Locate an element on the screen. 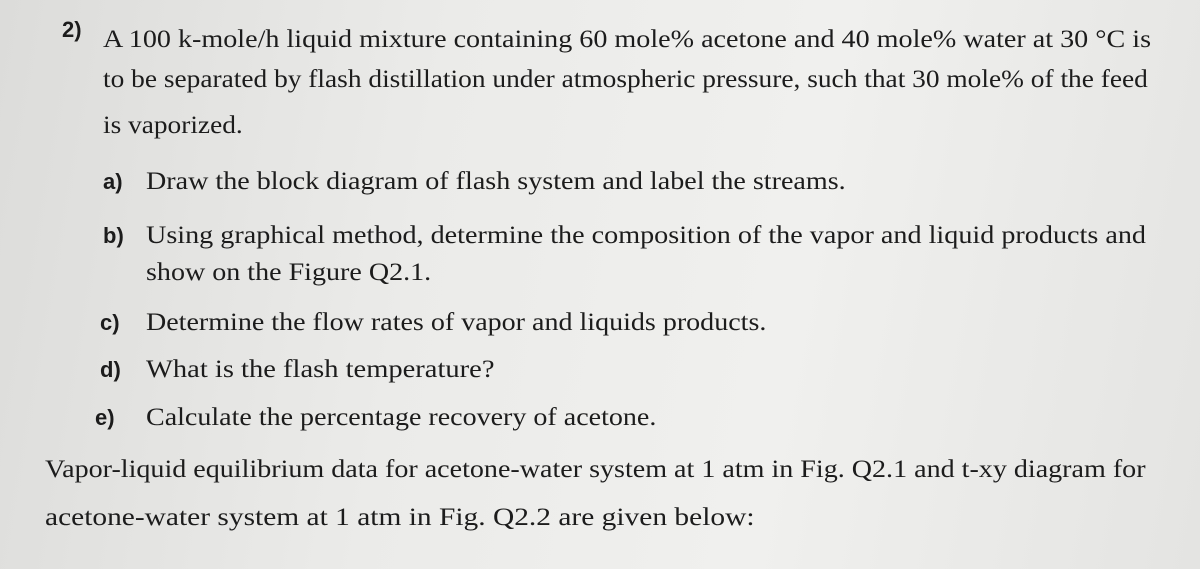  part-text: What is the flash temperature? is located at coordinates (320, 369).